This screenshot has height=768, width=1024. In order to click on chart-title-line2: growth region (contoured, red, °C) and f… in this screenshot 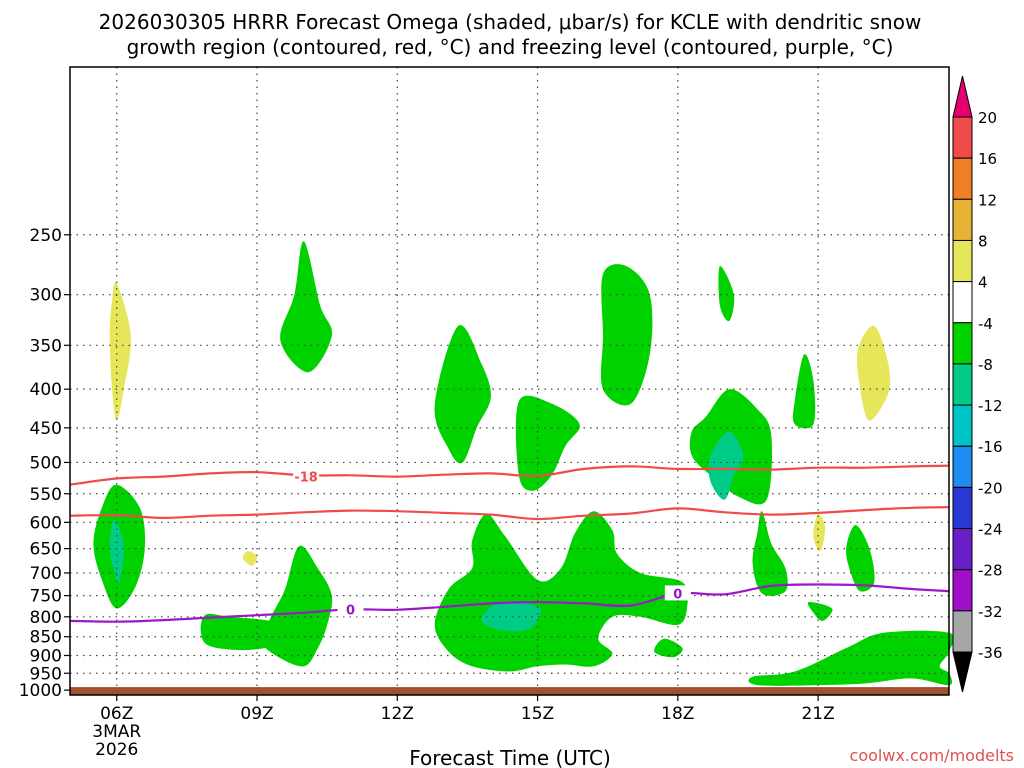, I will do `click(510, 47)`.